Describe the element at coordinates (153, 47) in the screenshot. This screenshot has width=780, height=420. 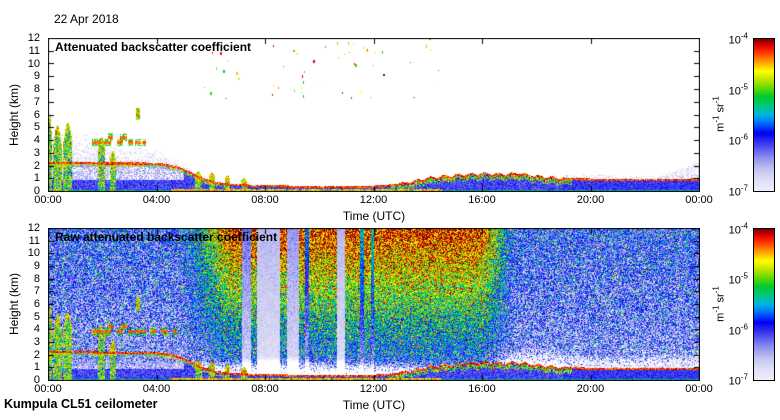
I see `processed-panel-title: Attenuated backscatter coefficient` at that location.